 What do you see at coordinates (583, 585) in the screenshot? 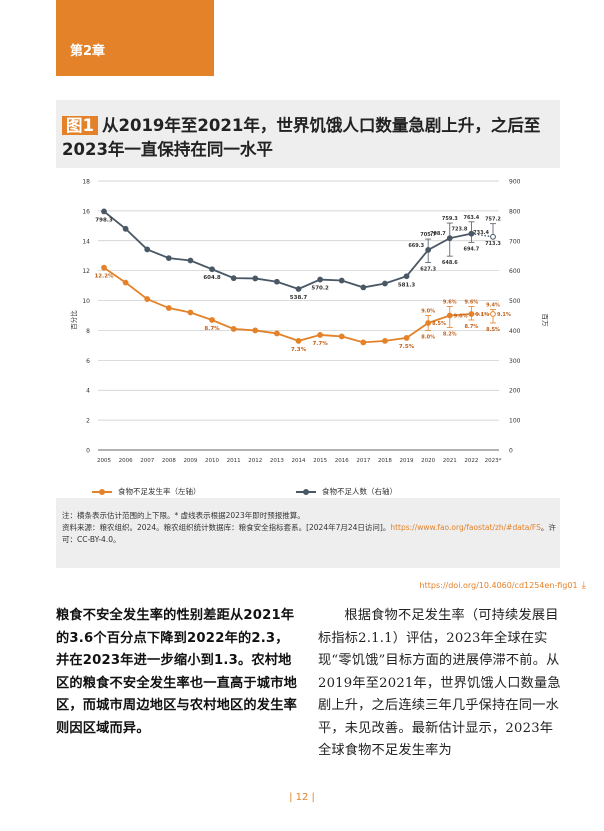
I see `download-icon: ⤓` at bounding box center [583, 585].